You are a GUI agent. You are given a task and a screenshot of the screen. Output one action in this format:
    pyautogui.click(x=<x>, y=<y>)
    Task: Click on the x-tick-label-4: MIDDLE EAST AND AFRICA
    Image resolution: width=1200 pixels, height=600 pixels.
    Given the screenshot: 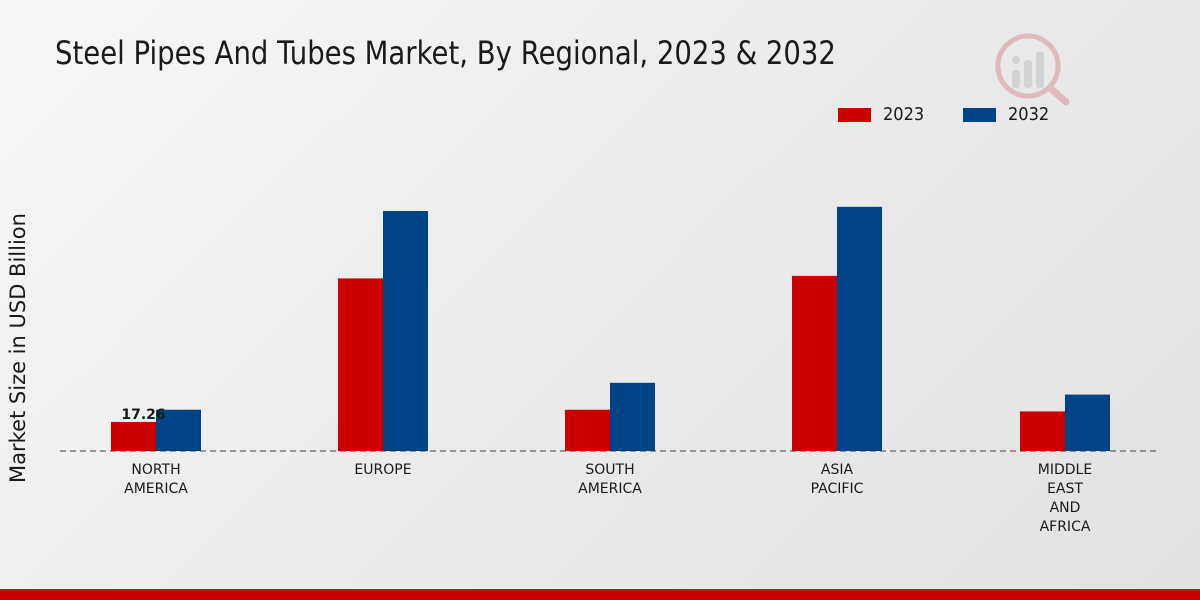 What is the action you would take?
    pyautogui.click(x=1065, y=498)
    